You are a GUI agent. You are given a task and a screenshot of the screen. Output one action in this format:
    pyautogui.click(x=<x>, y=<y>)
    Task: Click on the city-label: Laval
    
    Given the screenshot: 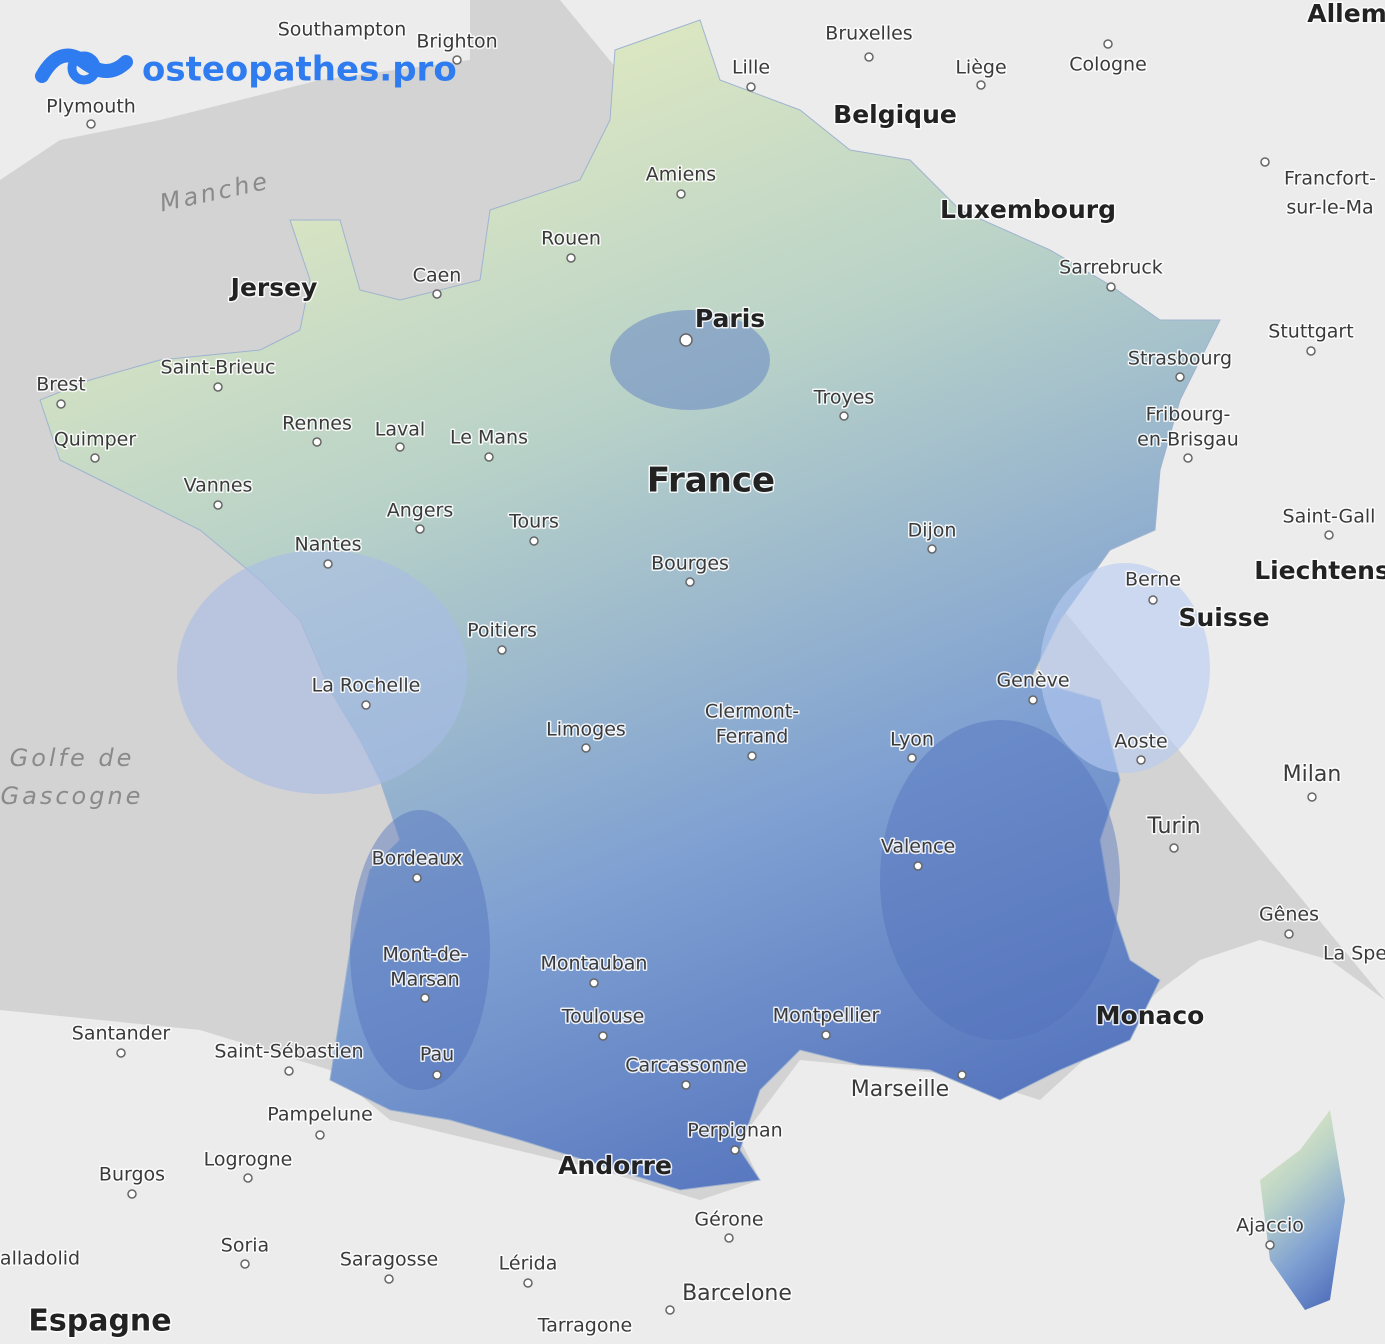 What is the action you would take?
    pyautogui.click(x=400, y=430)
    